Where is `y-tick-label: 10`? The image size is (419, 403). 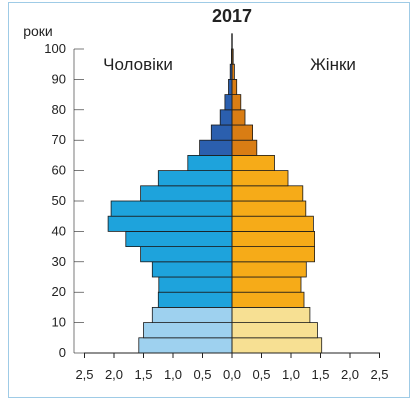
y-tick-label: 10 is located at coordinates (59, 322).